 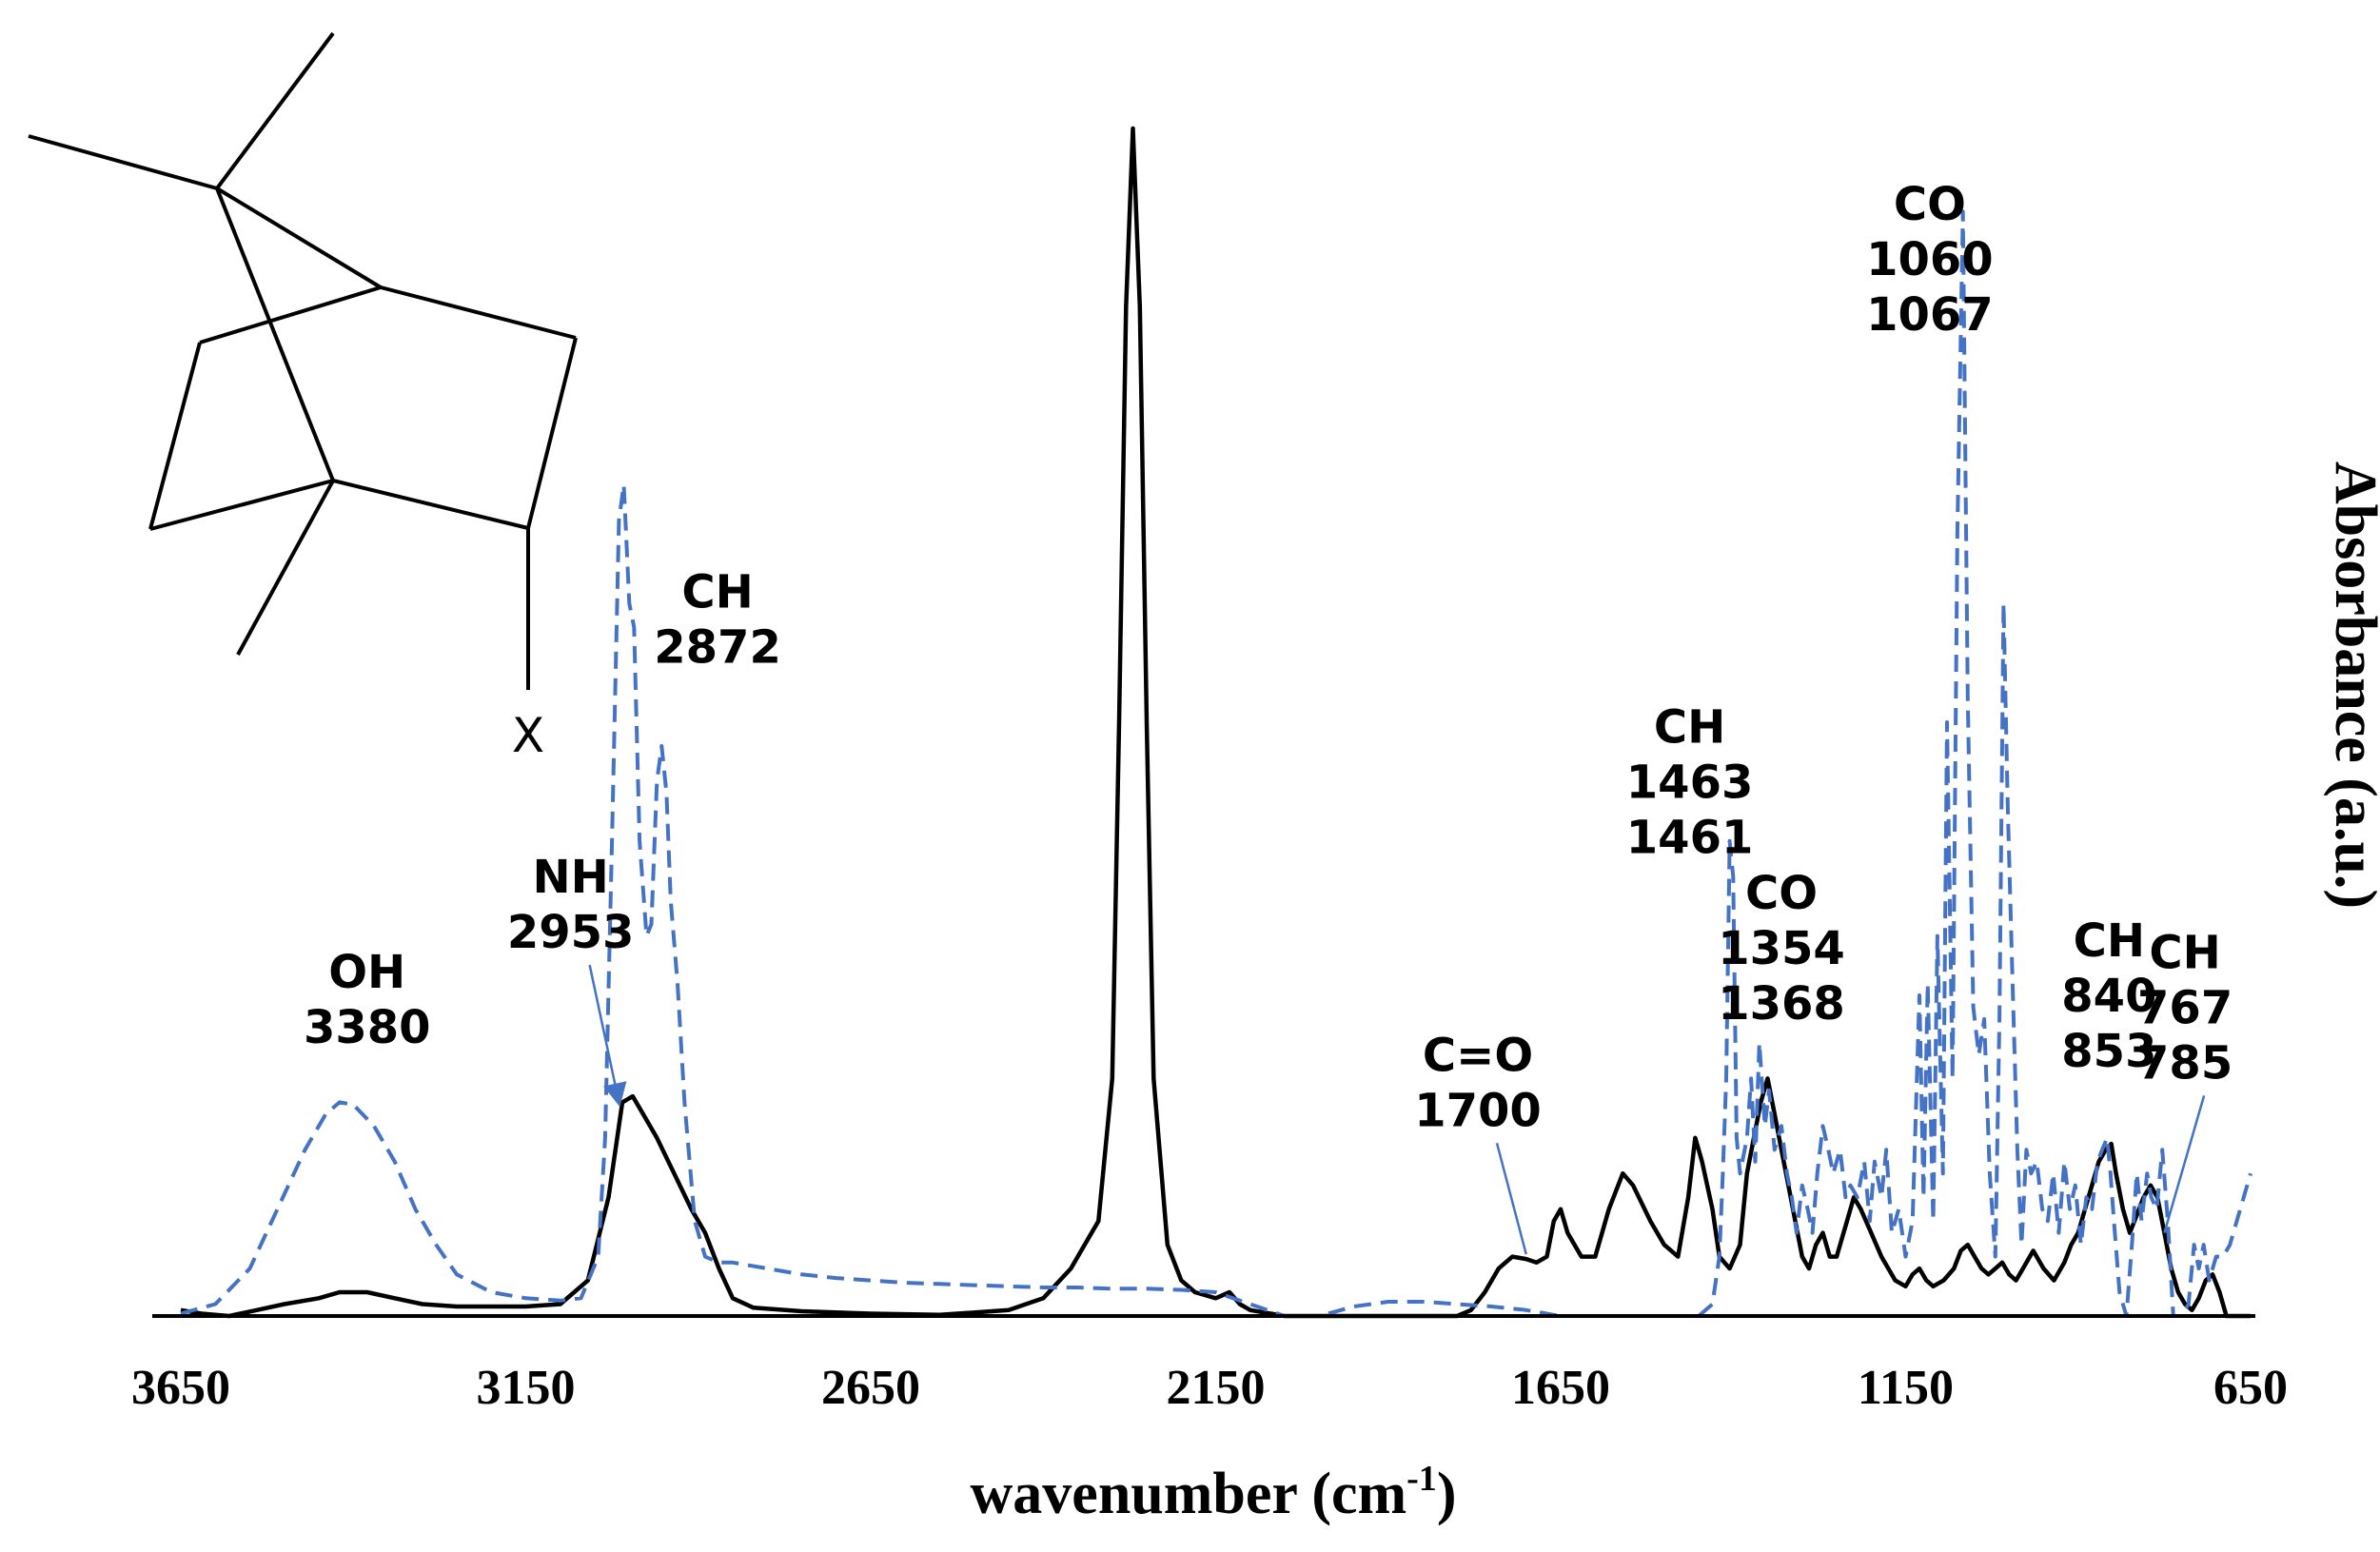 I want to click on annotation-label: 767, so click(x=2184, y=1008).